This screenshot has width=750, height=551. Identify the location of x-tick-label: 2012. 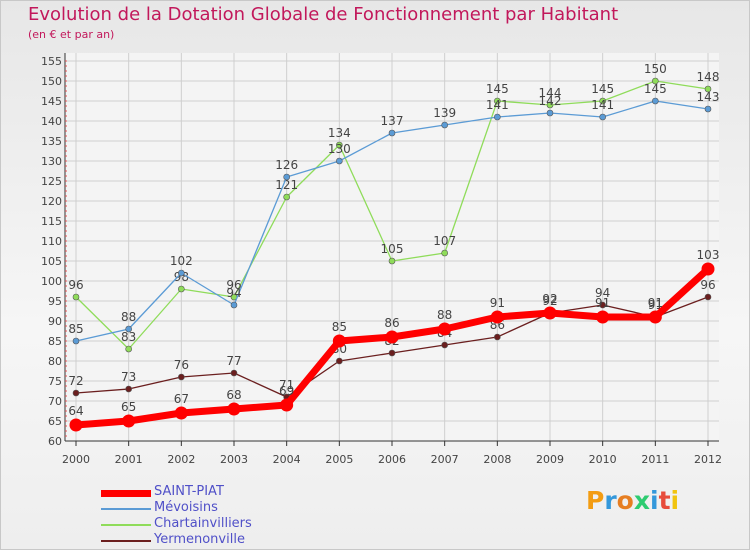
(708, 459).